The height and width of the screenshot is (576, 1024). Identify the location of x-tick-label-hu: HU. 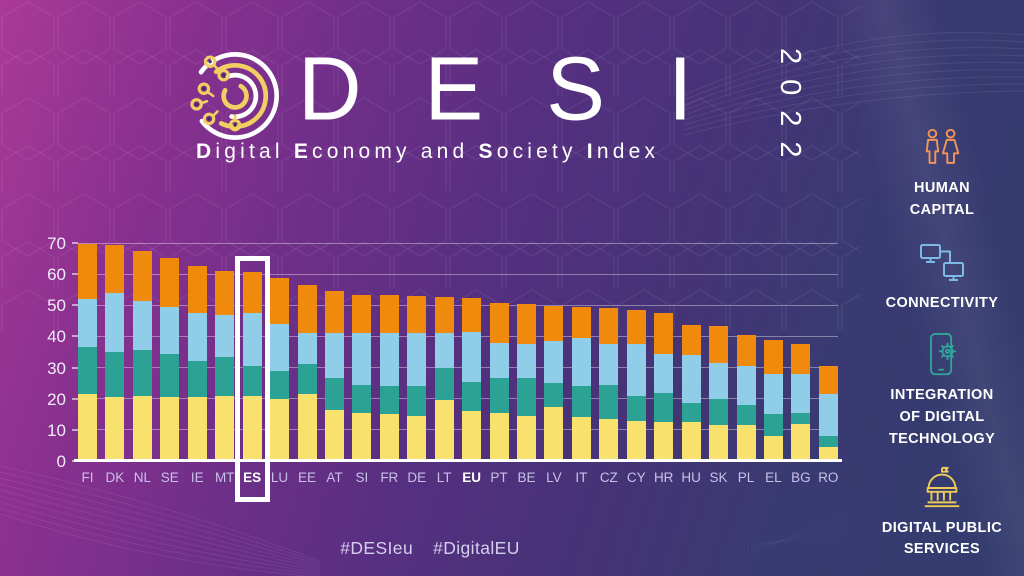
(691, 477).